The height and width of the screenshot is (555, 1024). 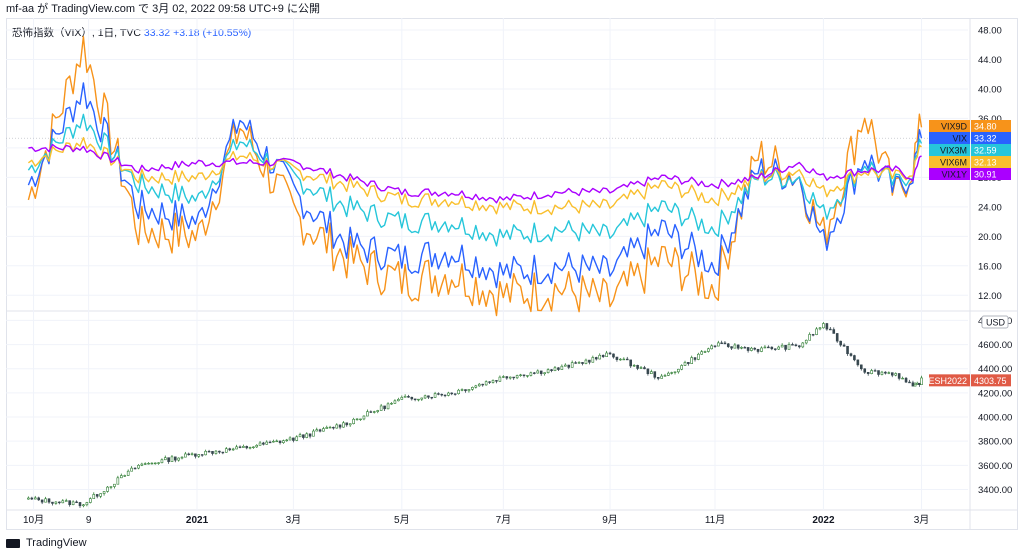 What do you see at coordinates (959, 139) in the screenshot?
I see `tag-name-vix: VIX` at bounding box center [959, 139].